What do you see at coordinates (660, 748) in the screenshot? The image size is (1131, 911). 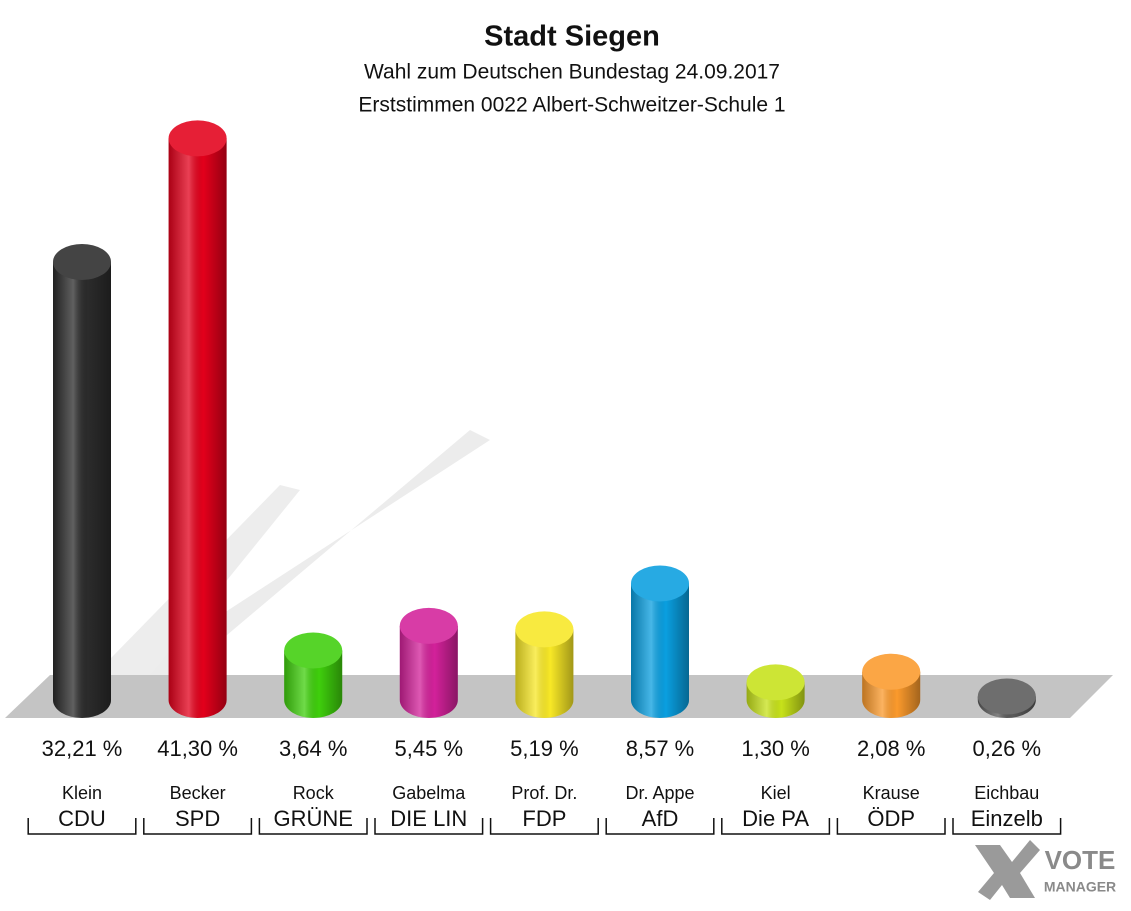 I see `value-label: 8,57 %` at bounding box center [660, 748].